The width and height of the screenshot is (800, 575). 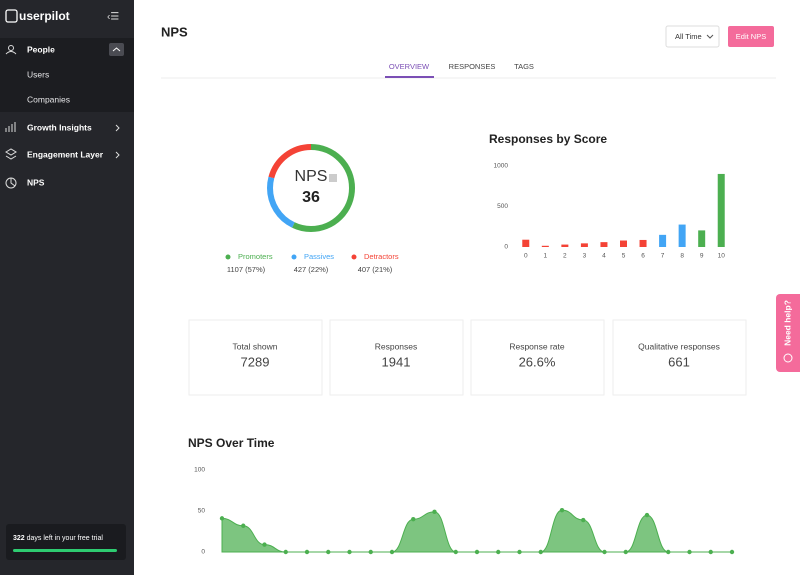 I want to click on nav-nps: NPS, so click(x=25, y=183).